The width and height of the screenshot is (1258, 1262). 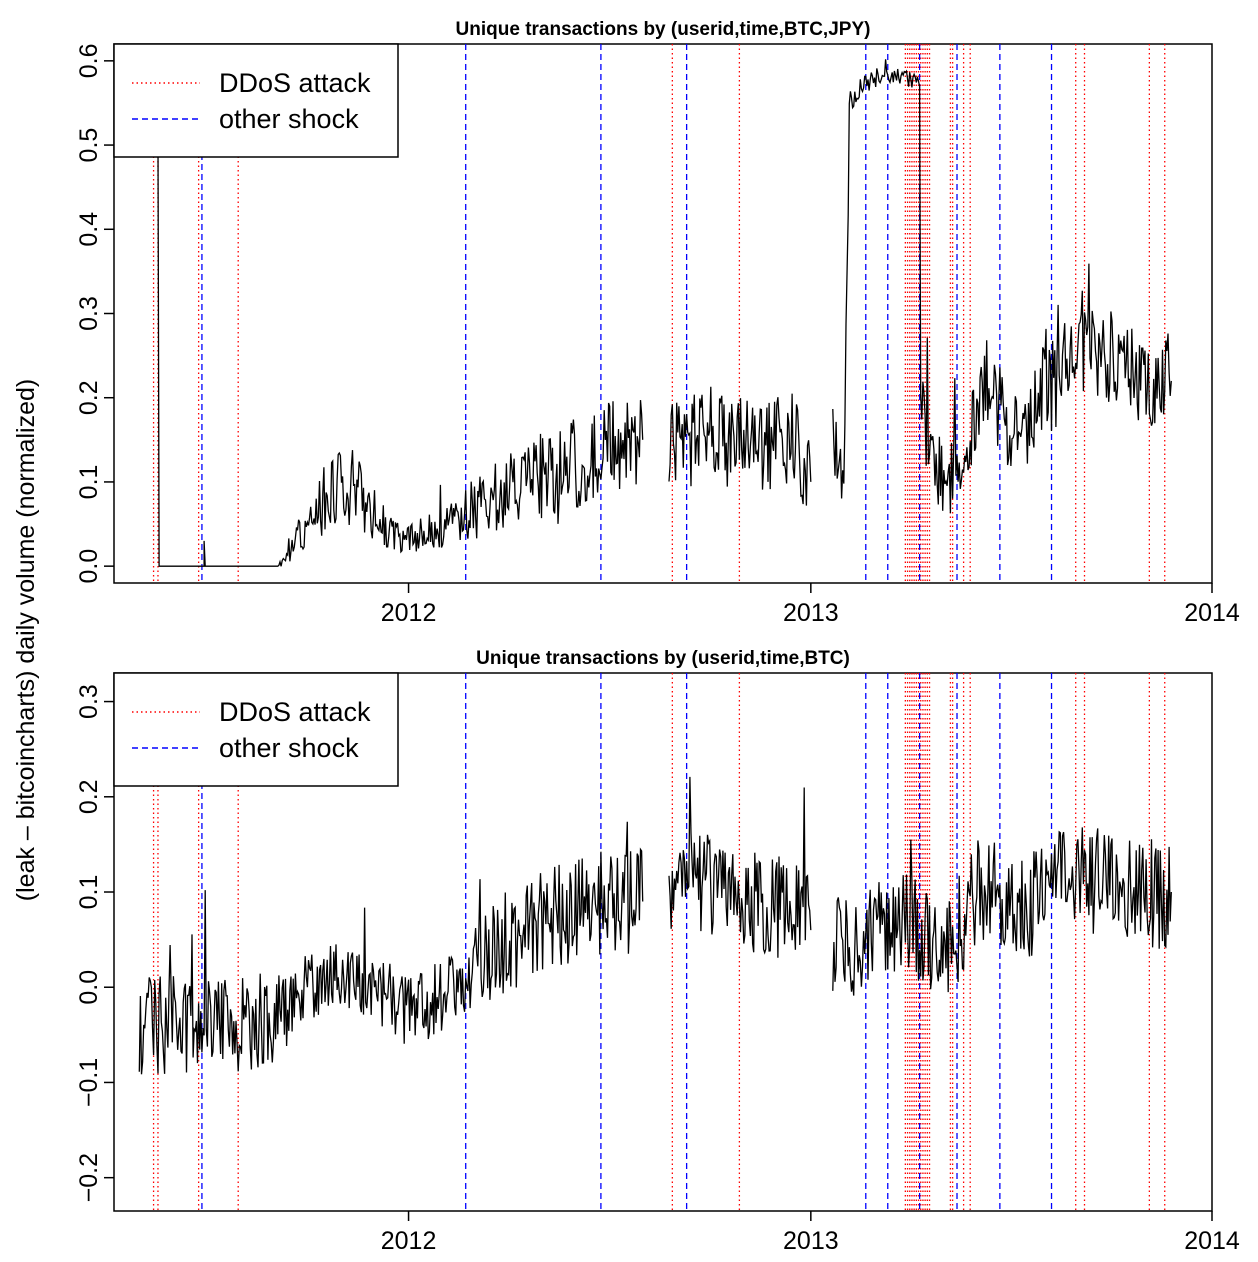 I want to click on y-tick-label: 0.6, so click(x=89, y=60).